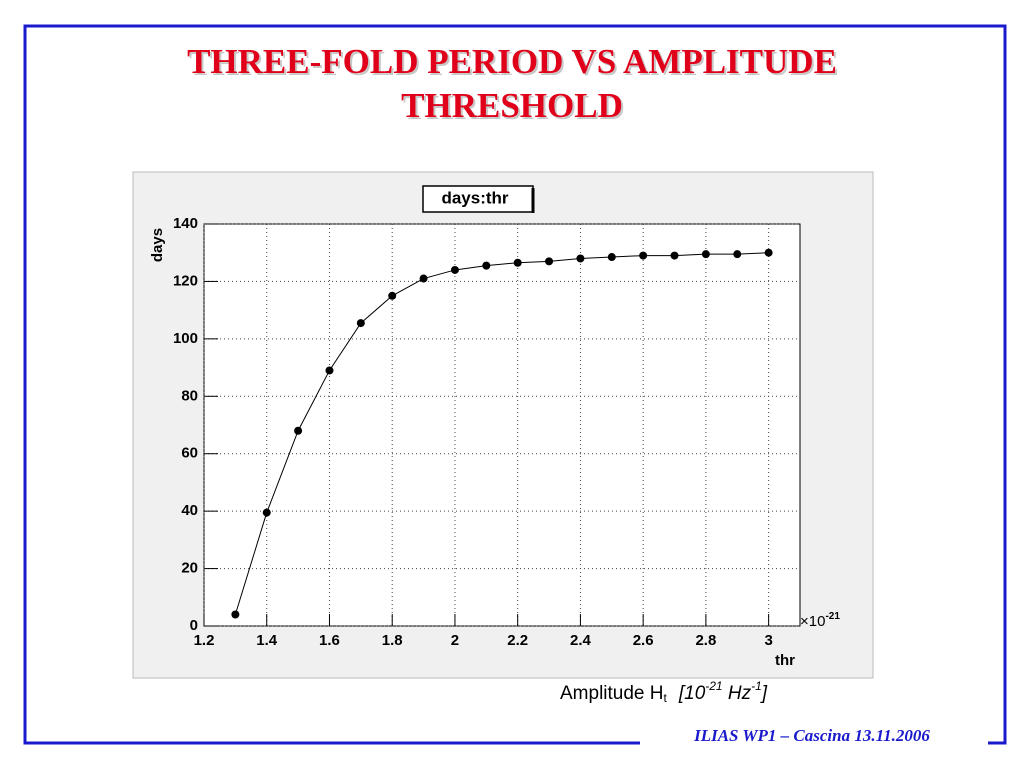  What do you see at coordinates (329, 640) in the screenshot?
I see `x-tick-label: 1.6` at bounding box center [329, 640].